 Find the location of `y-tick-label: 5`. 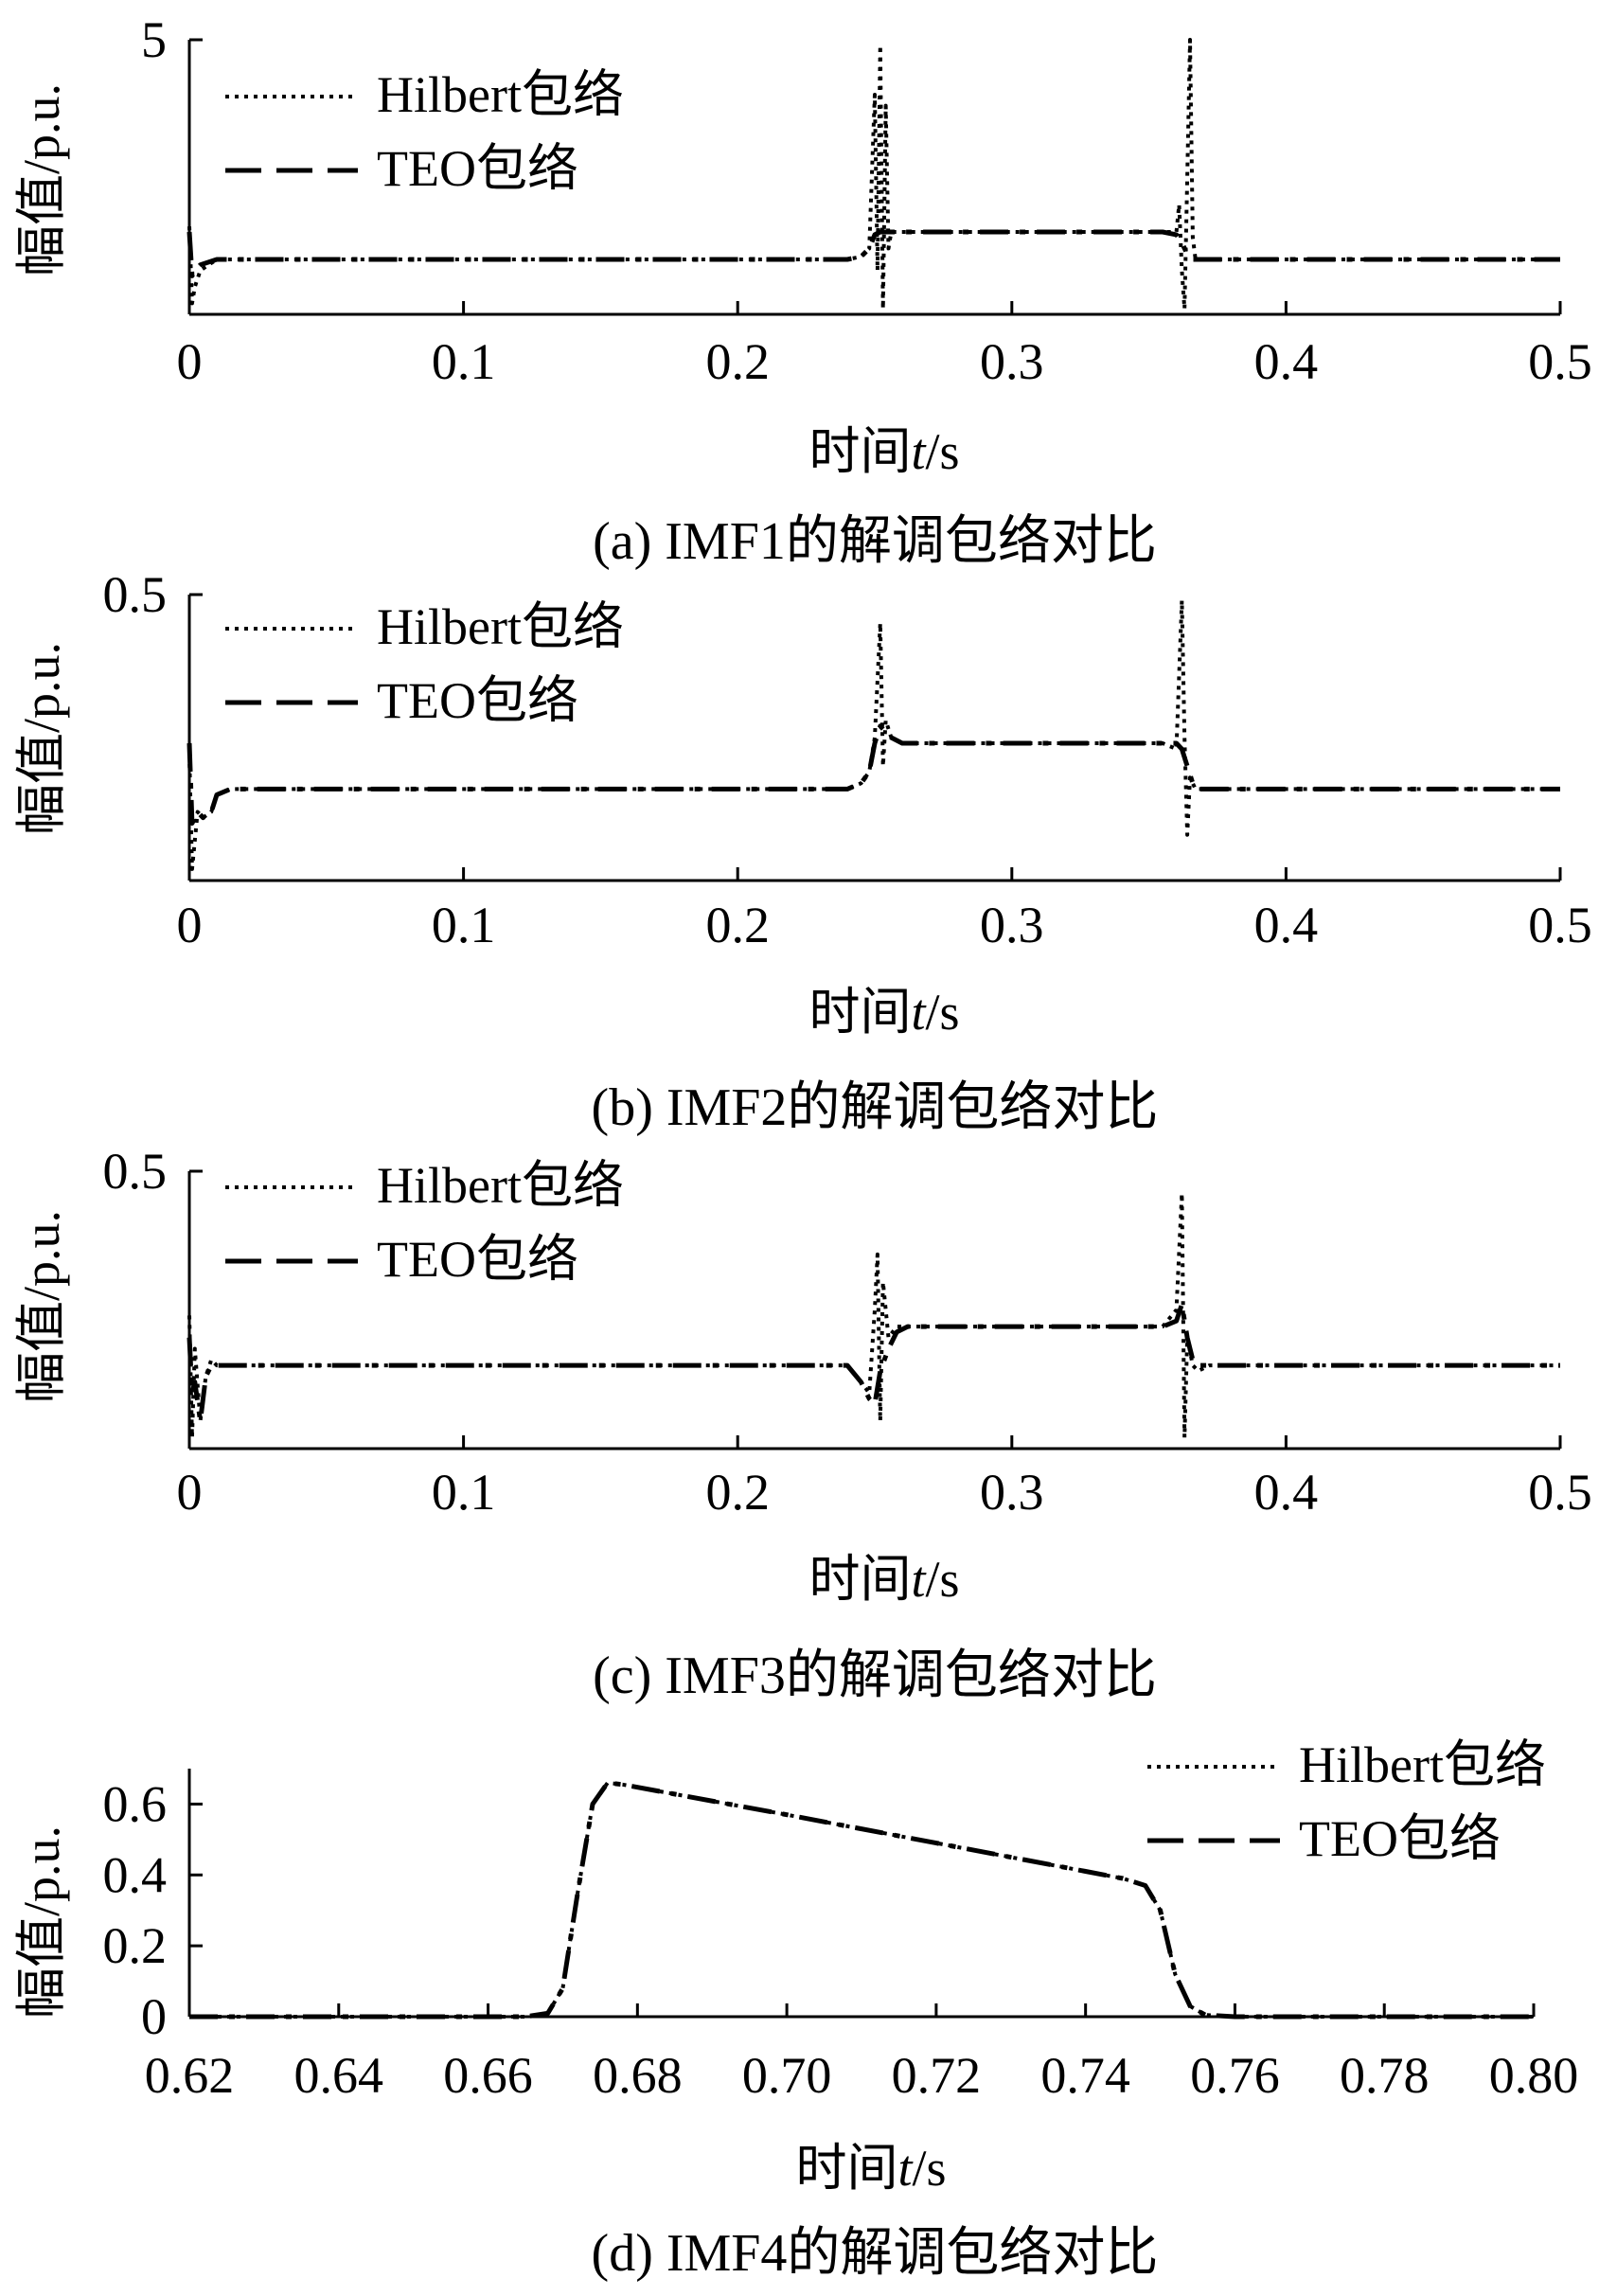

y-tick-label: 5 is located at coordinates (154, 39).